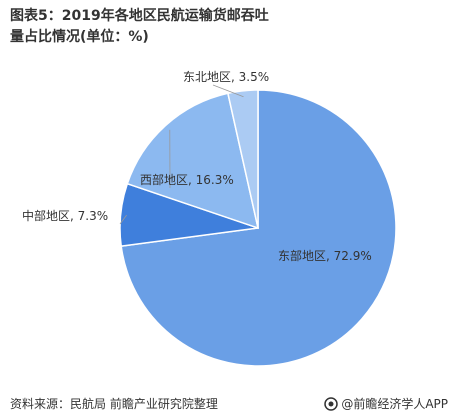  Describe the element at coordinates (164, 179) in the screenshot. I see `category-label: 西部地区` at that location.